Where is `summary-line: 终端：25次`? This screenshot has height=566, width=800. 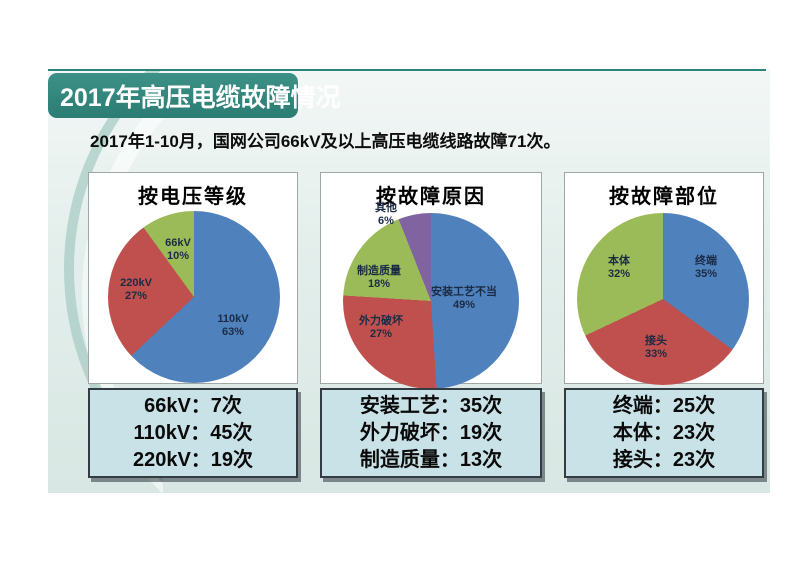
summary-line: 终端：25次 is located at coordinates (664, 405).